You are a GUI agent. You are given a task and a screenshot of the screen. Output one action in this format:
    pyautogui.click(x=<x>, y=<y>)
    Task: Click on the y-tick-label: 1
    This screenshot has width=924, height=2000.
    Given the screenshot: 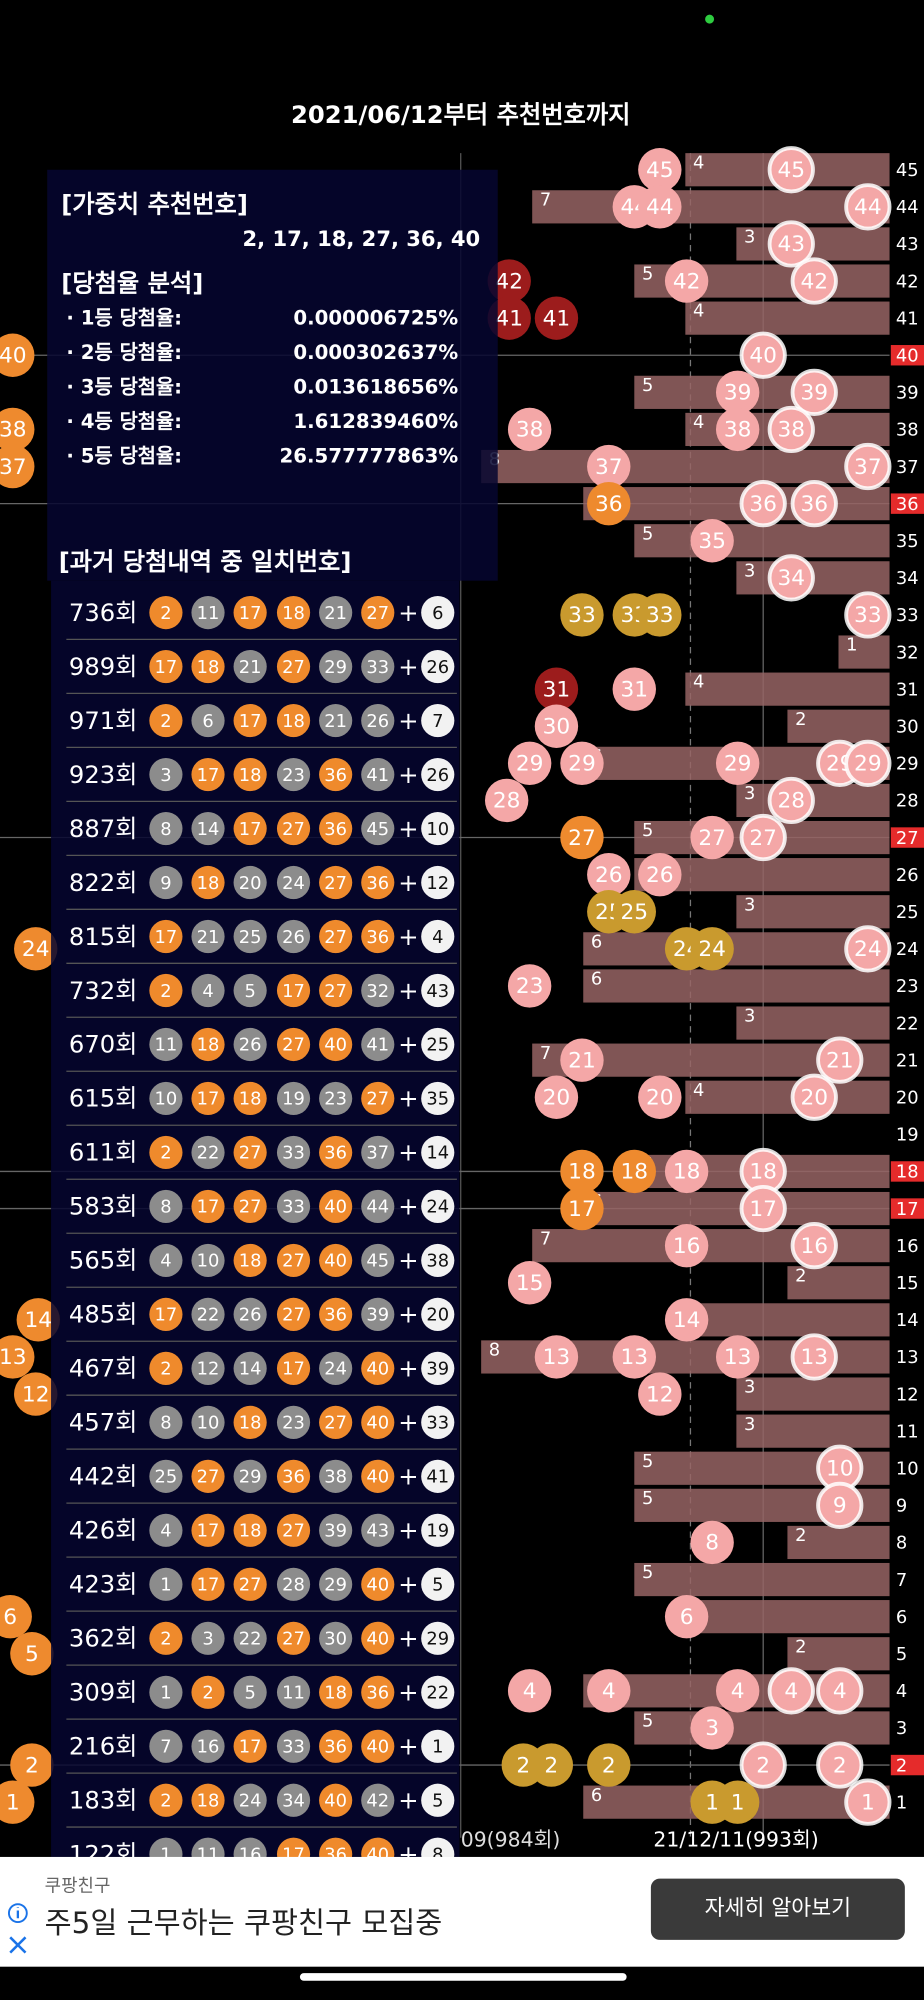 What is the action you would take?
    pyautogui.click(x=901, y=1802)
    